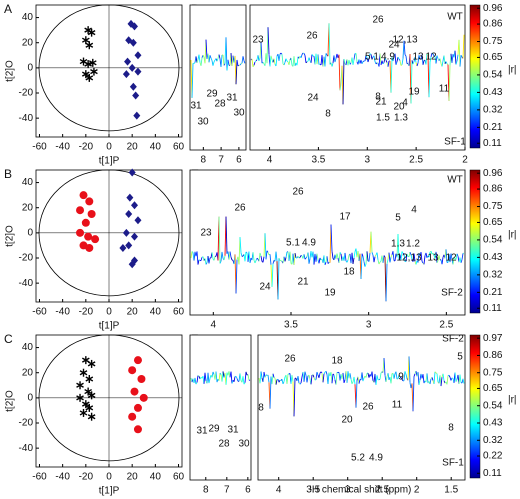 This screenshot has height=499, width=520. I want to click on x-tick-label: 0, so click(109, 477).